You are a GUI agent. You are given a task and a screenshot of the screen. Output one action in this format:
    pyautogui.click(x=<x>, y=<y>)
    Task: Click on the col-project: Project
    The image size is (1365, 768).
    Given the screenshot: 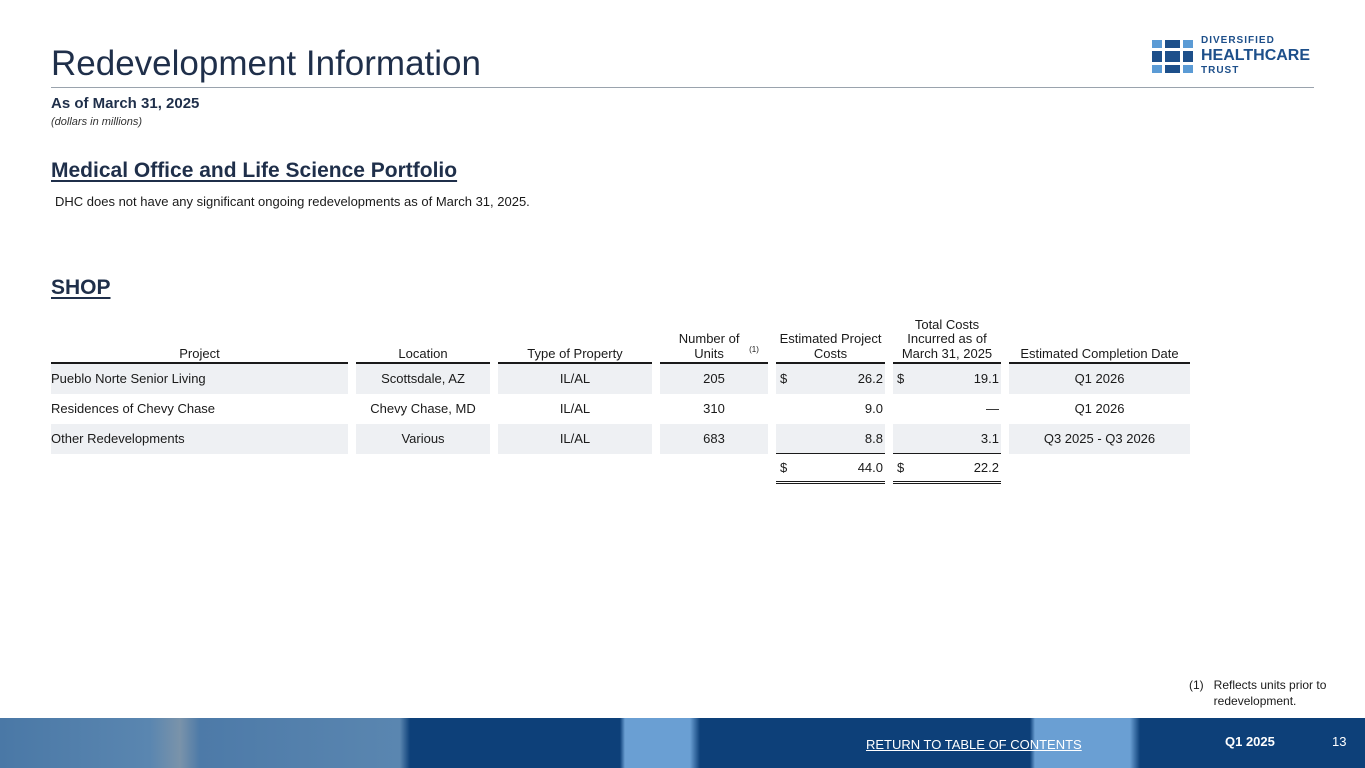 What is the action you would take?
    pyautogui.click(x=199, y=341)
    